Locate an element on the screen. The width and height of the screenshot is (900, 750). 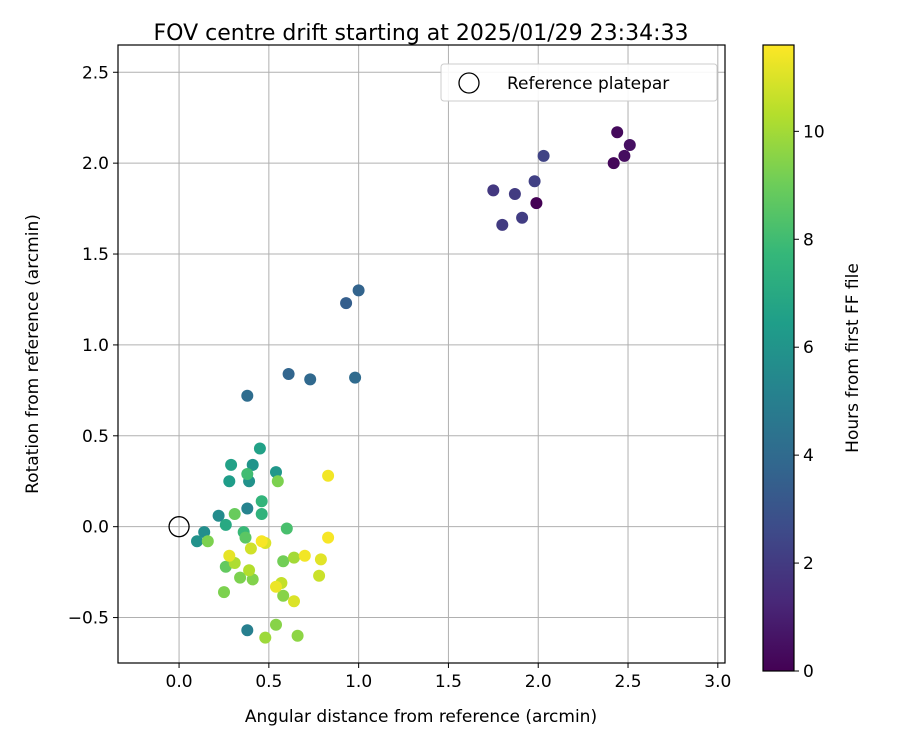
reference-point-marker is located at coordinates (179, 527).